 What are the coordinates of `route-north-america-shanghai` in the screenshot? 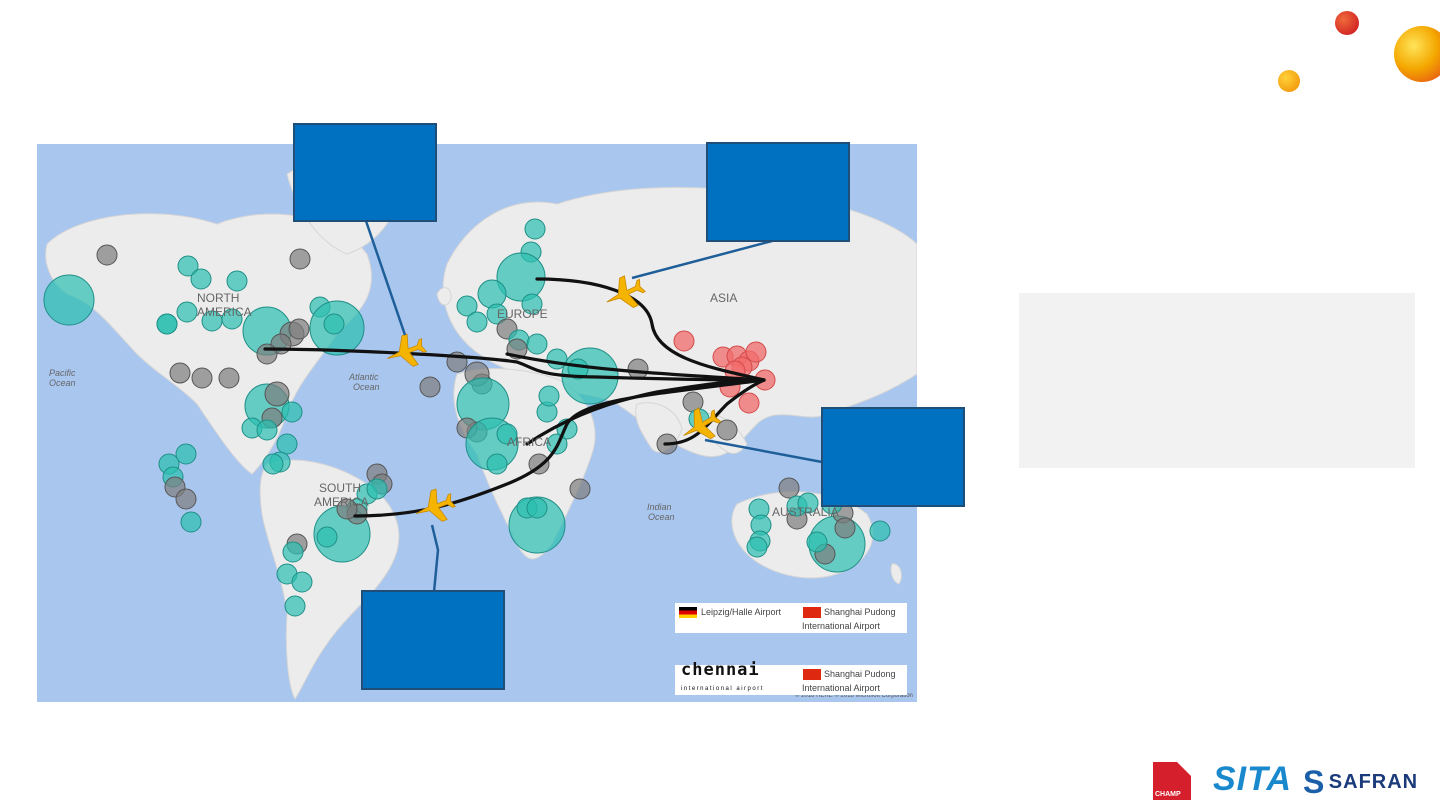 It's located at (514, 364).